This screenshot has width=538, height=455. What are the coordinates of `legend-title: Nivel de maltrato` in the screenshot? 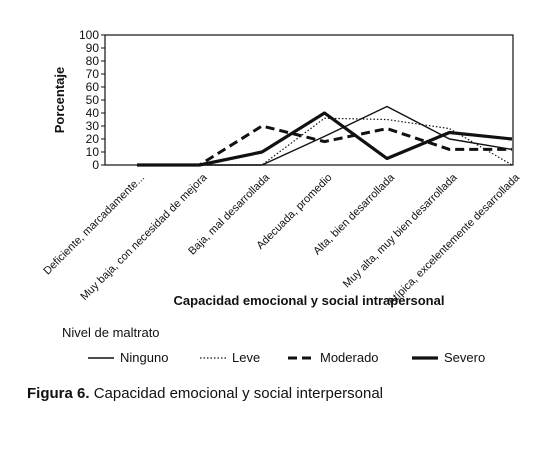 It's located at (111, 332).